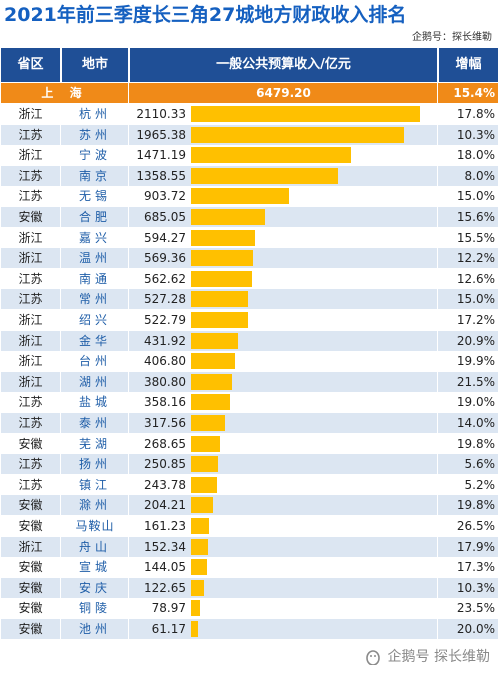 The image size is (500, 676). Describe the element at coordinates (165, 484) in the screenshot. I see `value-label: 243.78` at that location.